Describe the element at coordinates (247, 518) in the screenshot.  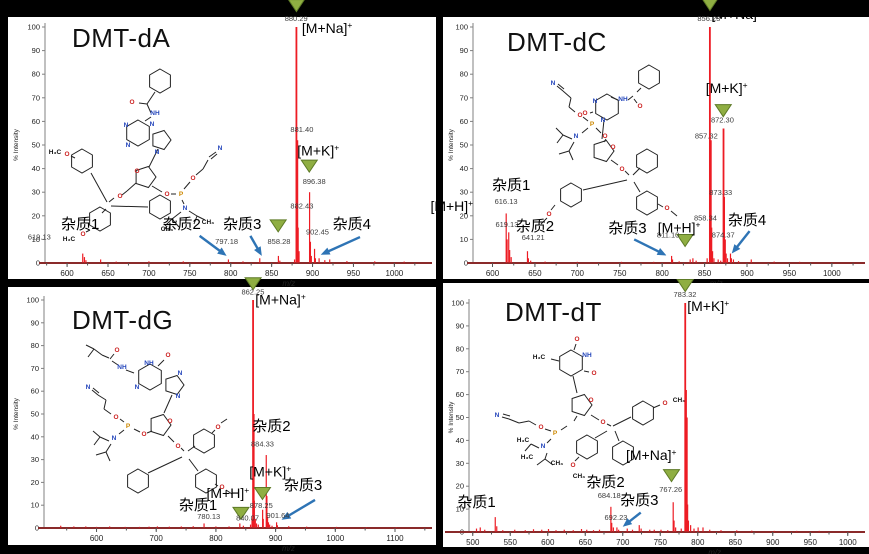
I see `svg-text: 840.07` at that location.